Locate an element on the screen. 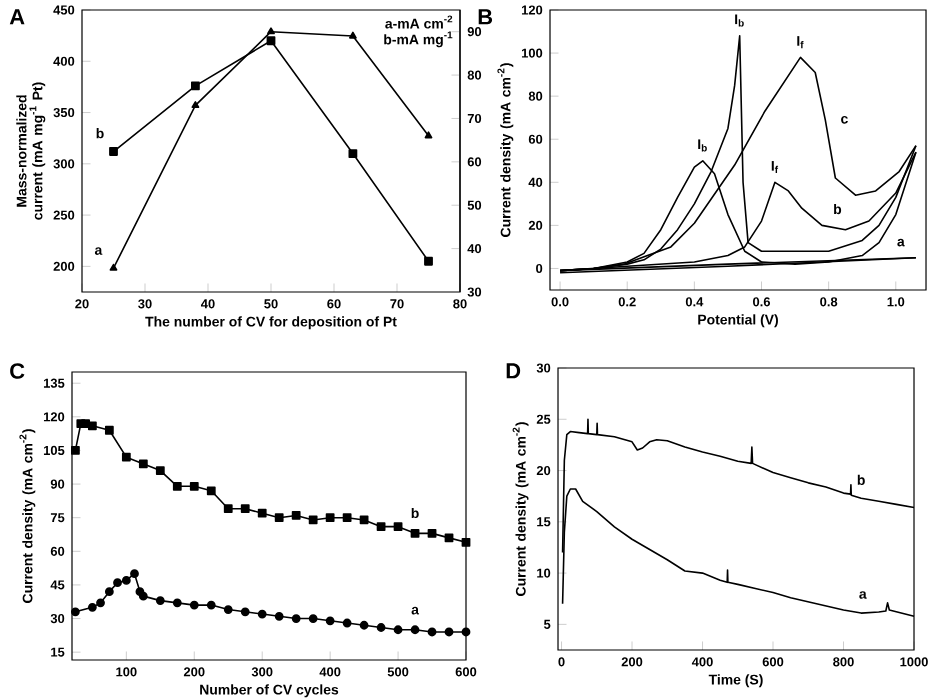 The height and width of the screenshot is (698, 948). chart-title: C is located at coordinates (17, 371).